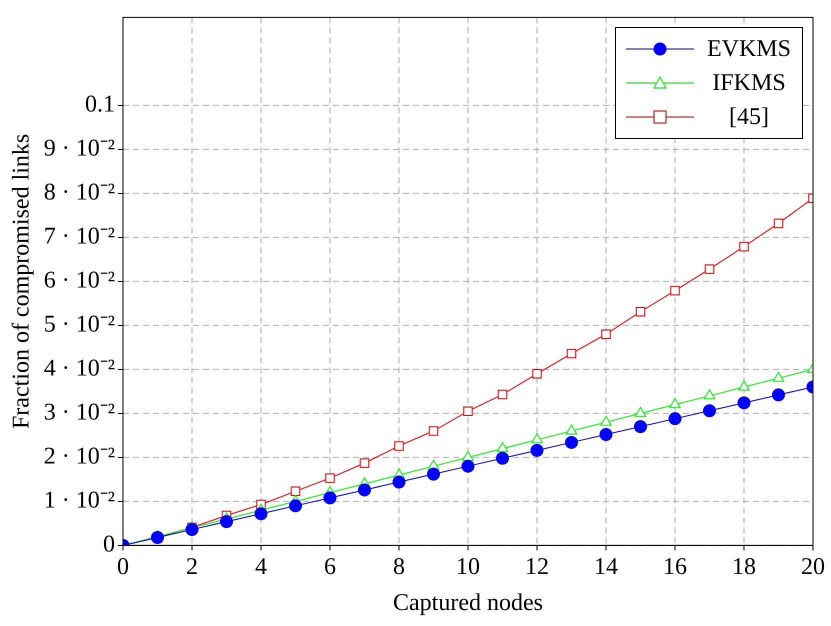 This screenshot has height=626, width=831. Describe the element at coordinates (674, 567) in the screenshot. I see `x-tick-label: 16` at that location.